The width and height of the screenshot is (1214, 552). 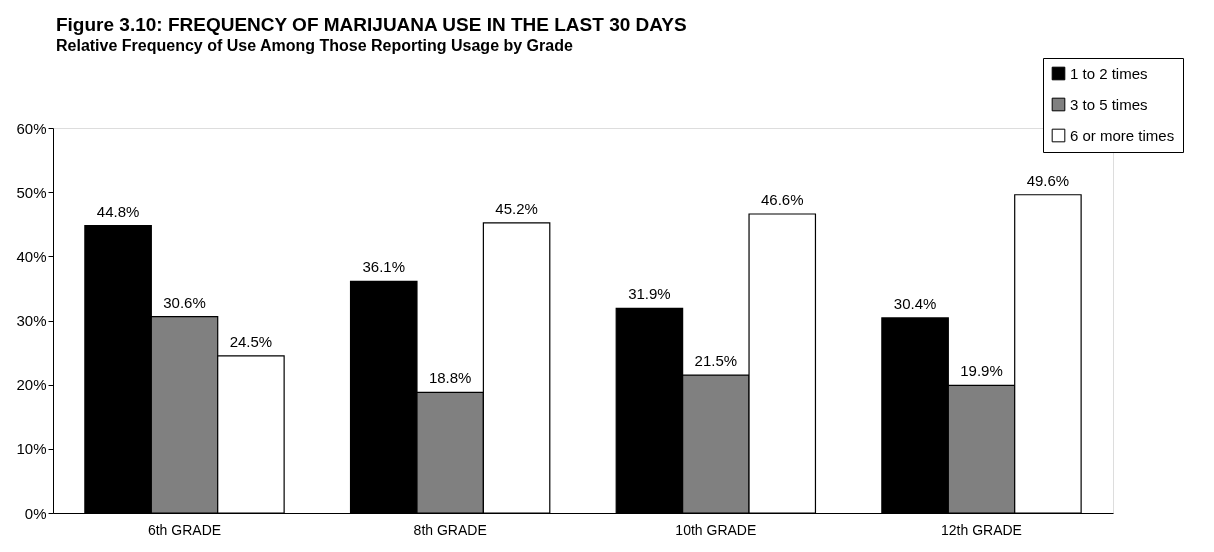 What do you see at coordinates (31, 449) in the screenshot?
I see `y-tick-label: 10%` at bounding box center [31, 449].